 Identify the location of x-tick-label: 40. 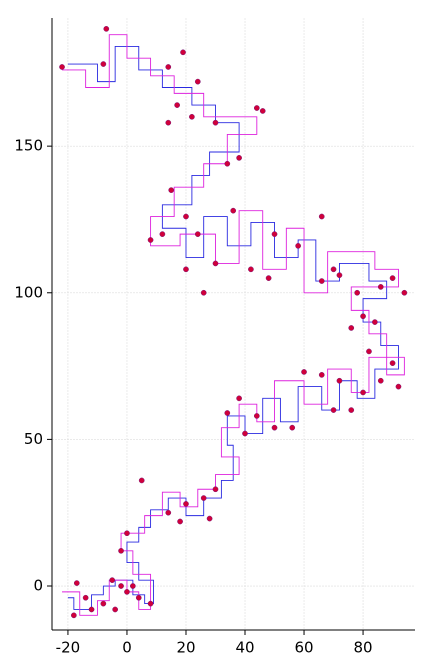
(244, 648).